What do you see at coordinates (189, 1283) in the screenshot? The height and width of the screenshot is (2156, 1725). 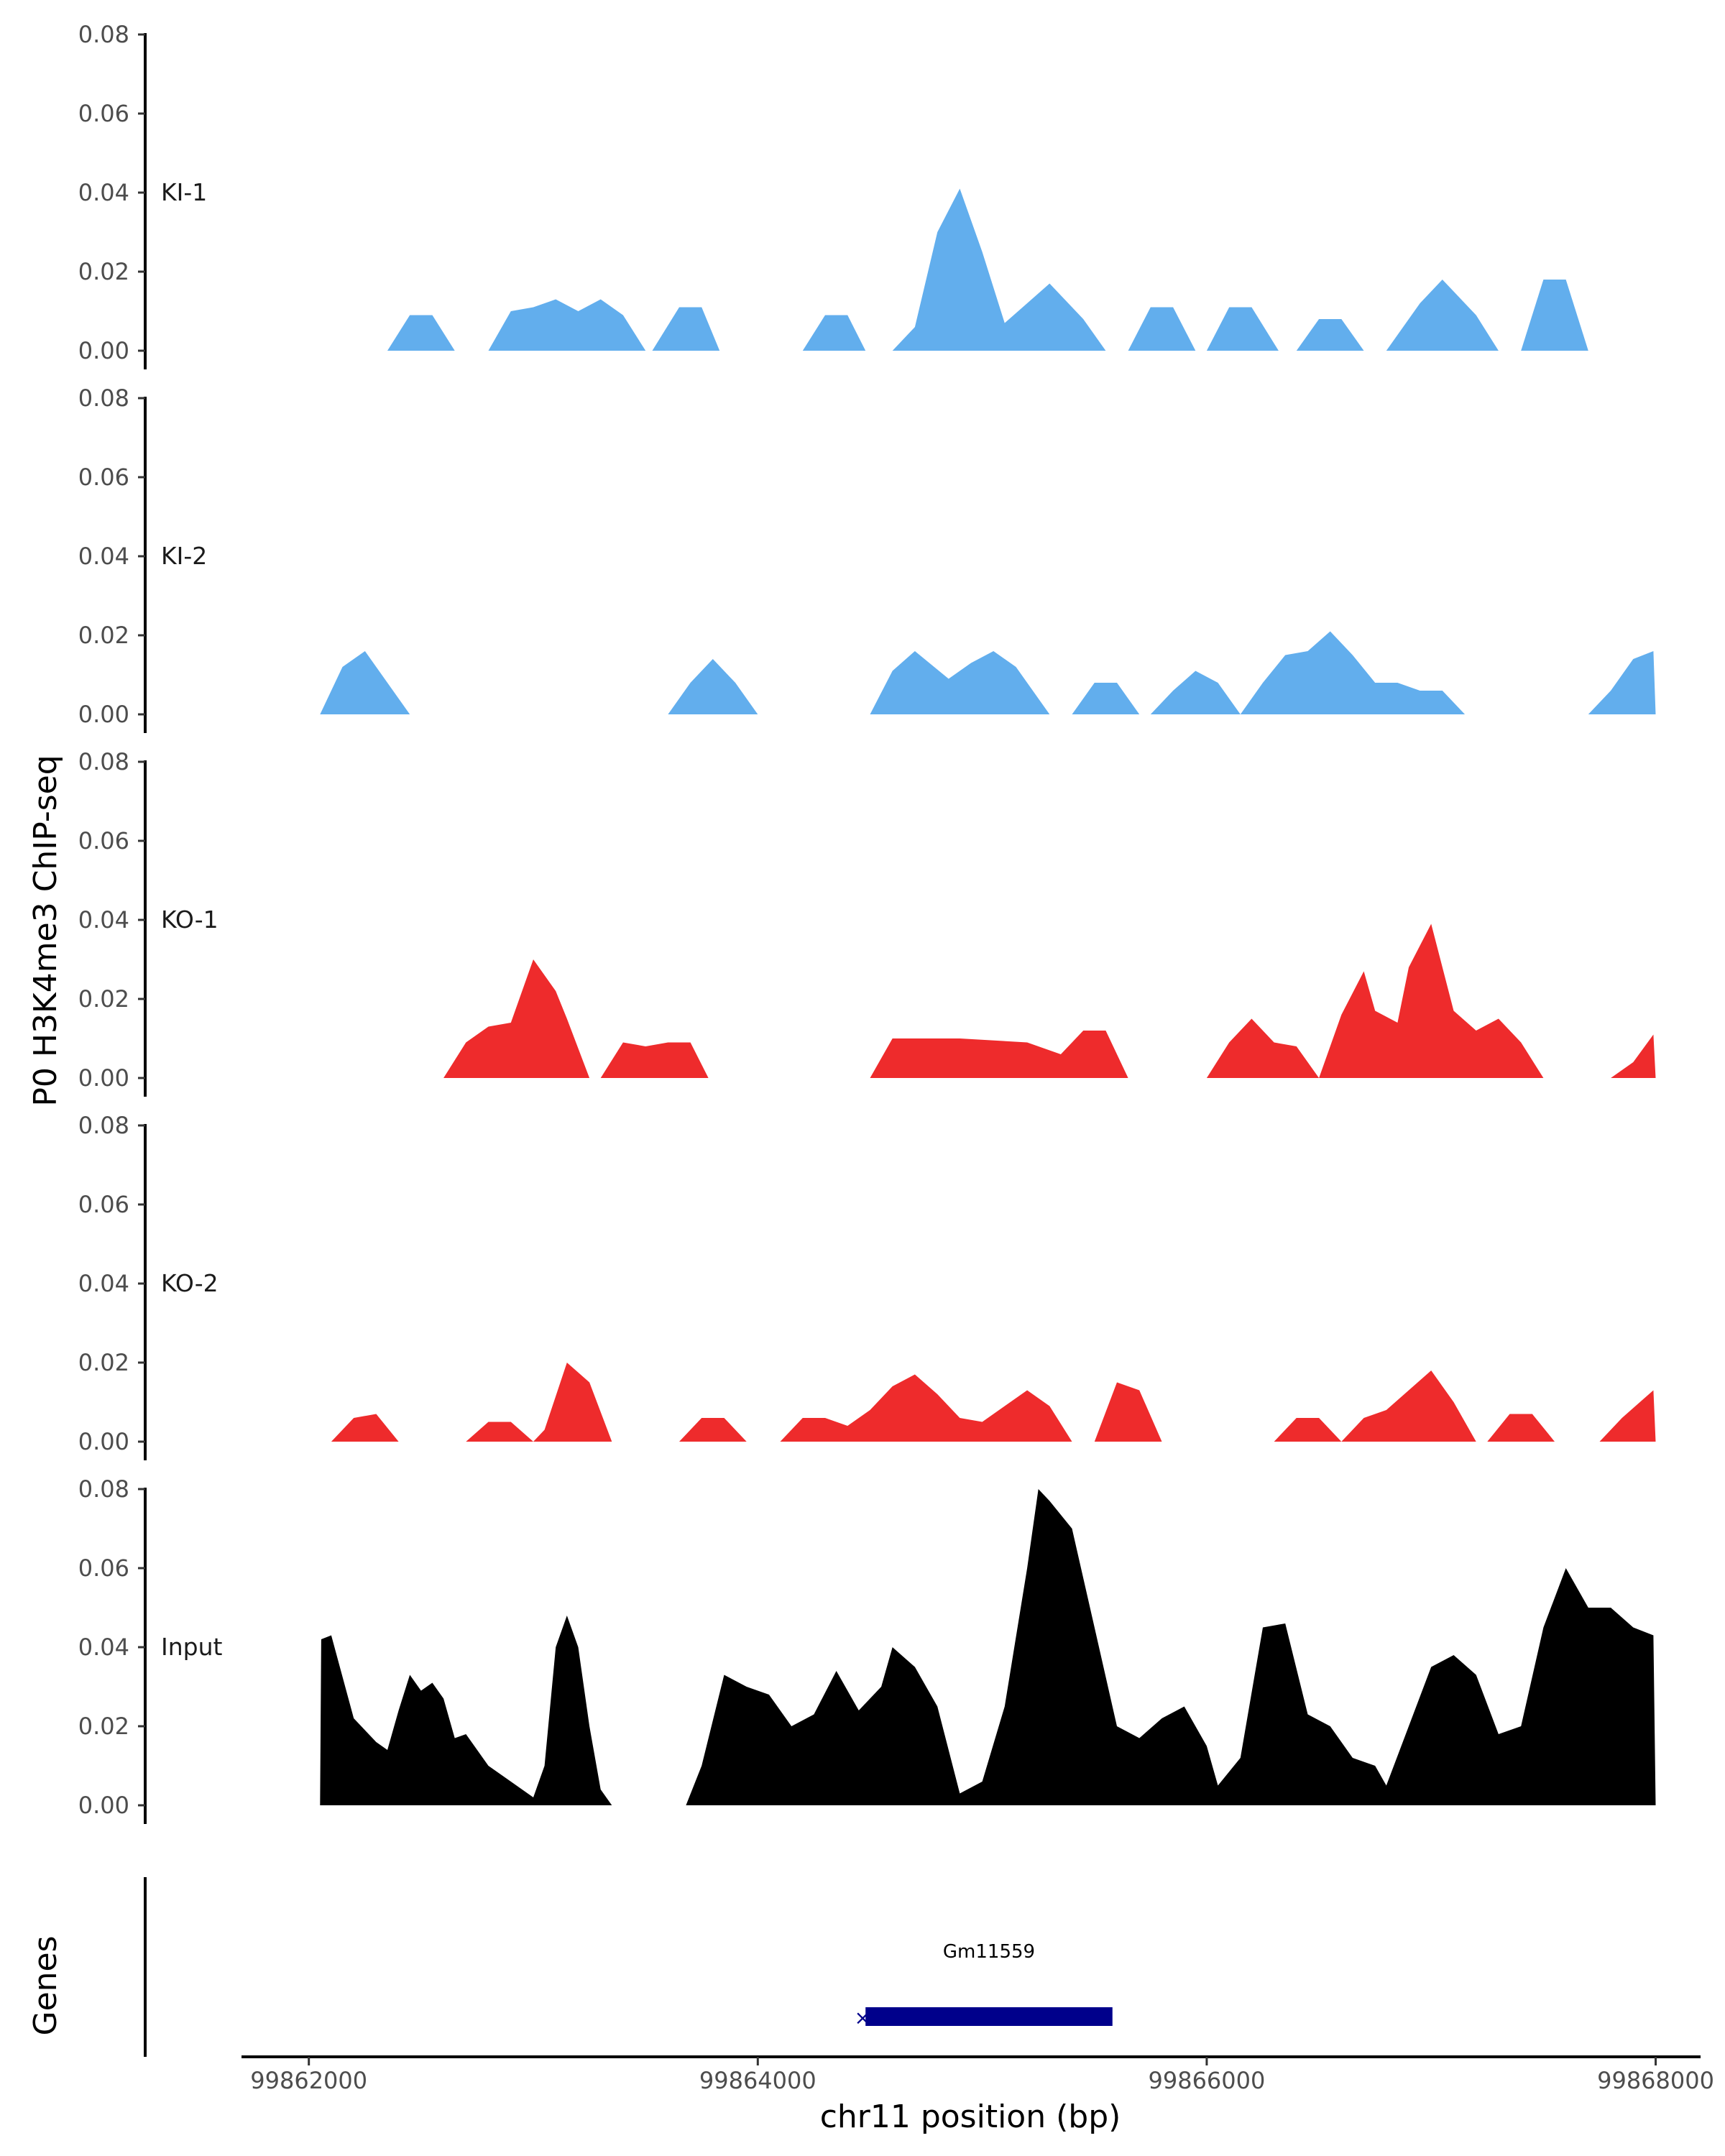 I see `track-label: KO-2` at bounding box center [189, 1283].